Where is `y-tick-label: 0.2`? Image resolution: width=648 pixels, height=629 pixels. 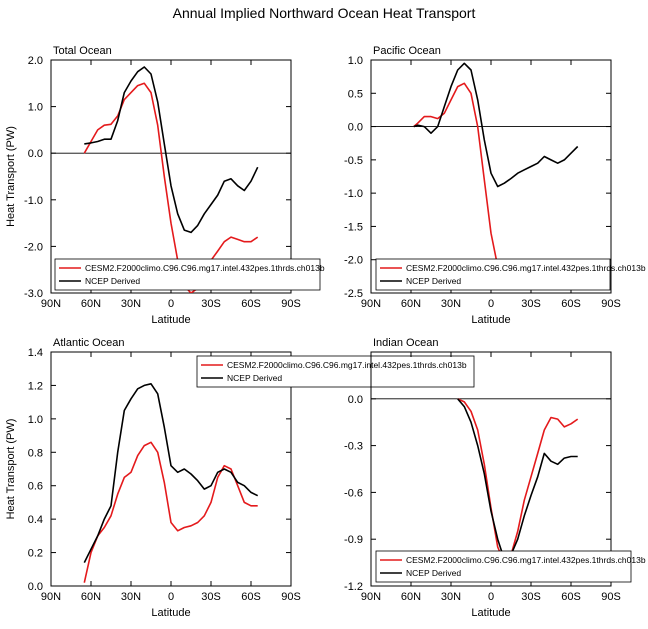 y-tick-label: 0.2 is located at coordinates (35, 554).